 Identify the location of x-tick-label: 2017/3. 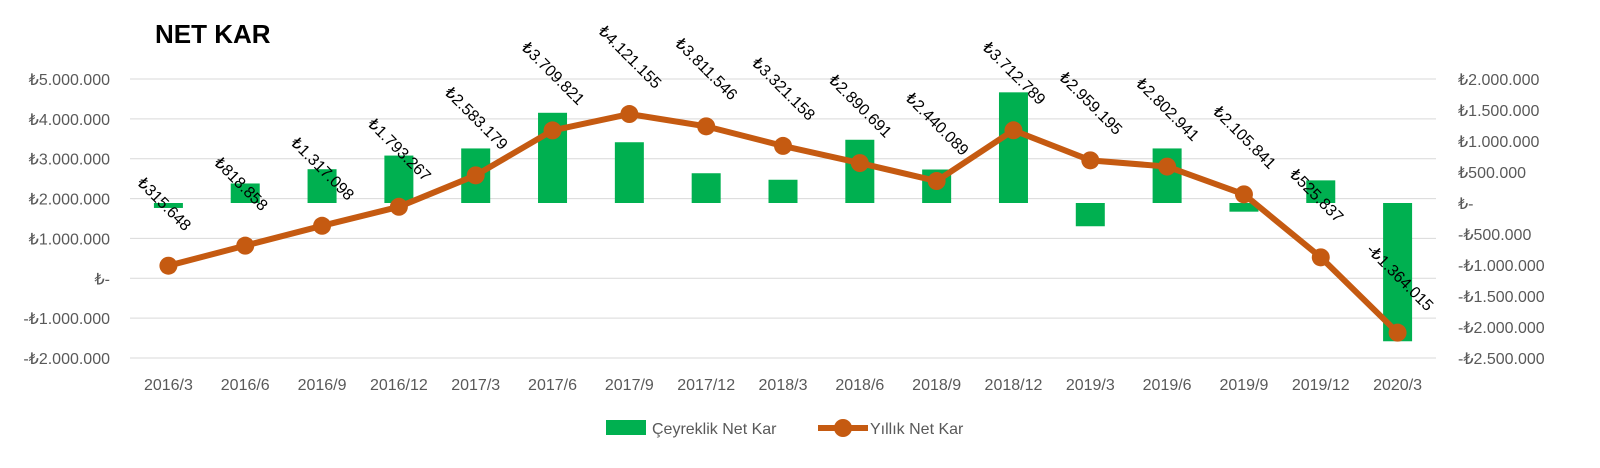
(475, 385).